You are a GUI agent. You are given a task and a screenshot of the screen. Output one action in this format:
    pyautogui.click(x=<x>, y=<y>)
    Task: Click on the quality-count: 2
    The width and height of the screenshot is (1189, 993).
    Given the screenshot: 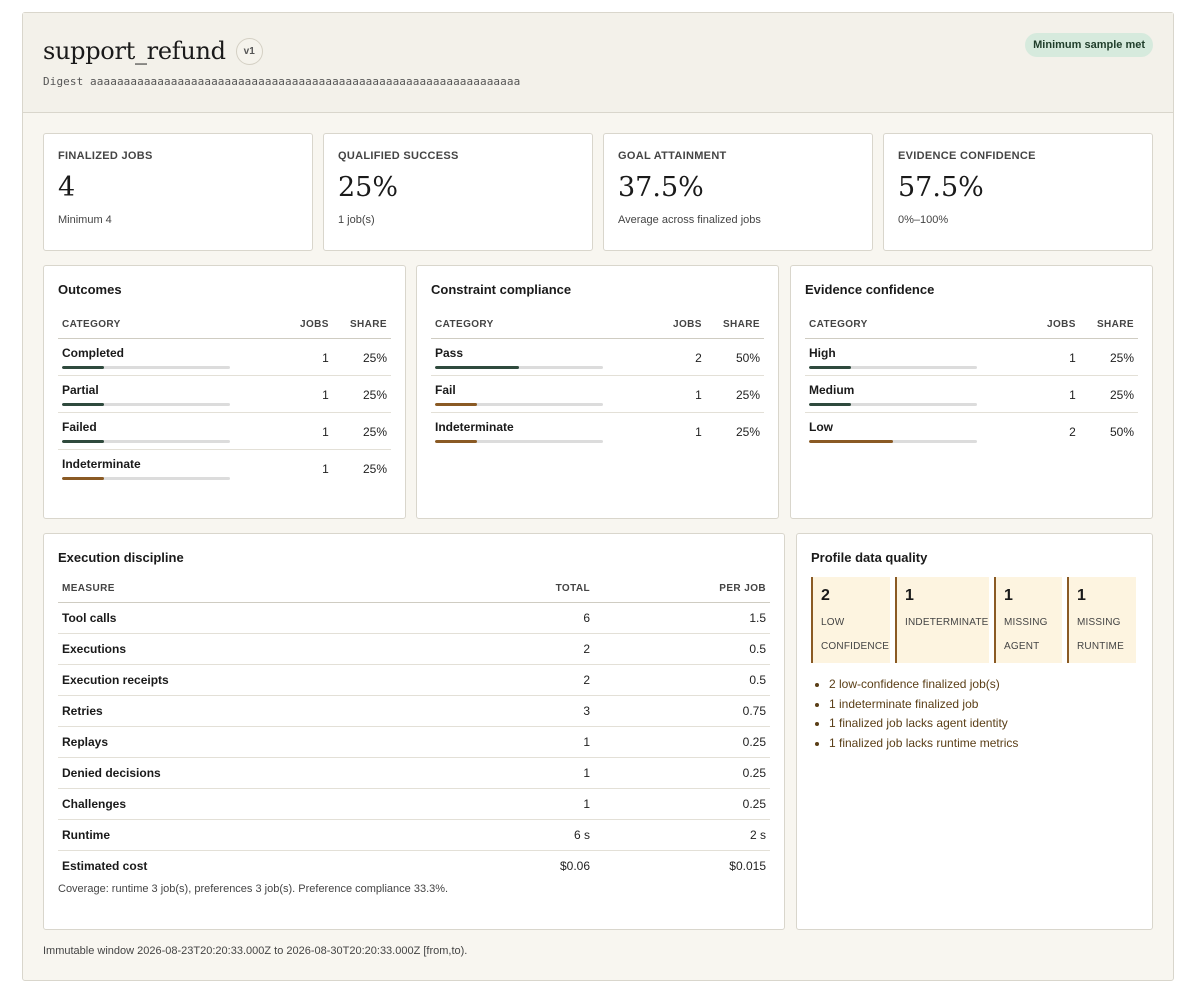 What is the action you would take?
    pyautogui.click(x=825, y=595)
    